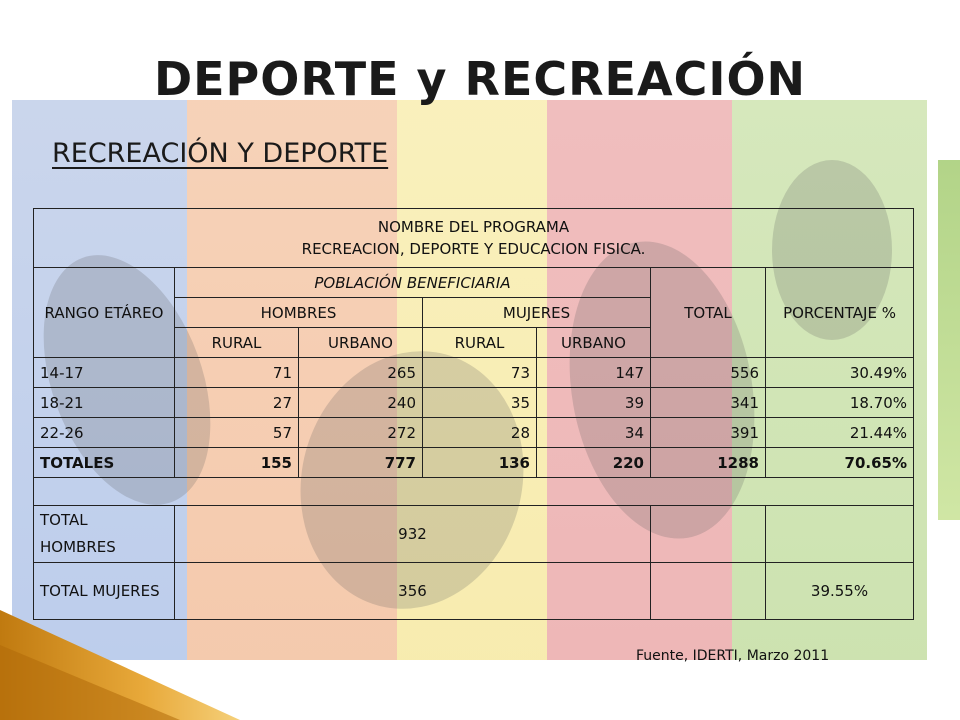 This screenshot has width=960, height=720. I want to click on cell-h-rural: 57, so click(236, 432).